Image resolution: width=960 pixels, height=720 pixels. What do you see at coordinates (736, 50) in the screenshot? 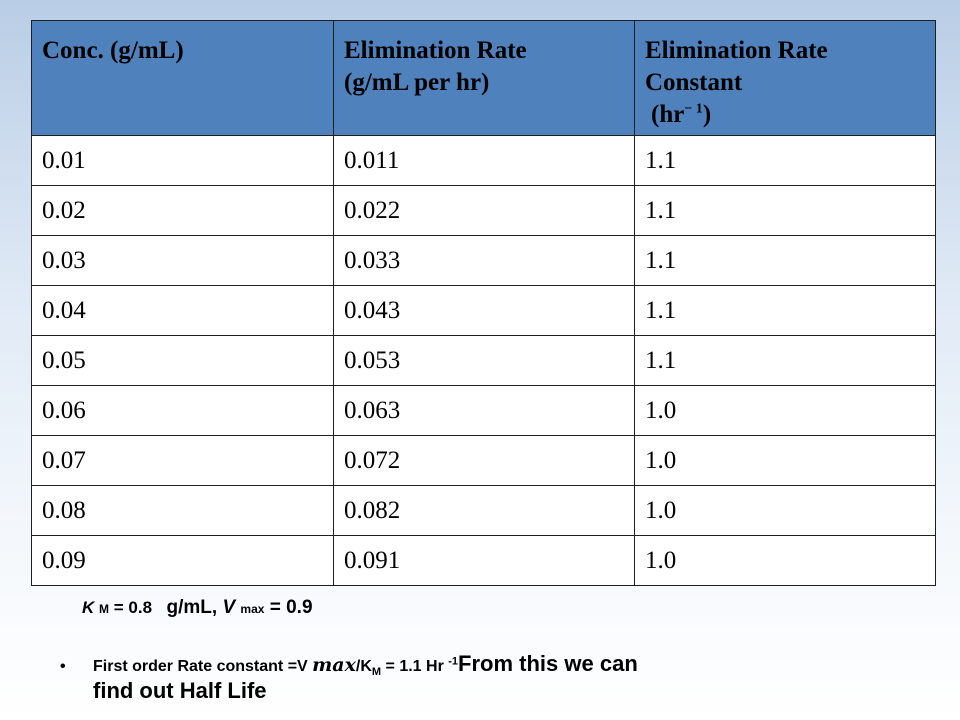
I see `header-constant-line1: Elimination Rate` at bounding box center [736, 50].